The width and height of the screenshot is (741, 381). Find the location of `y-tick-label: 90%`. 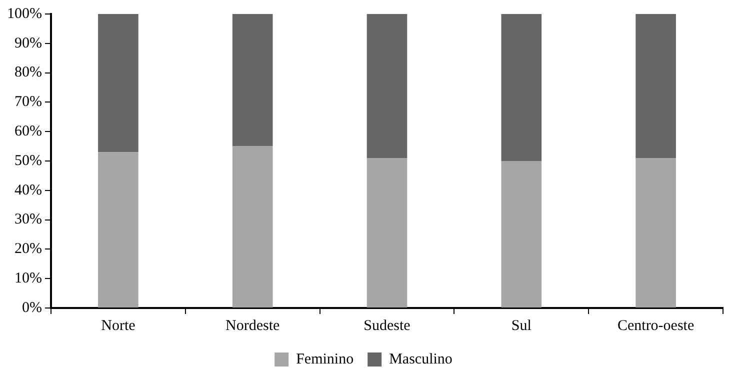

y-tick-label: 90% is located at coordinates (28, 43).